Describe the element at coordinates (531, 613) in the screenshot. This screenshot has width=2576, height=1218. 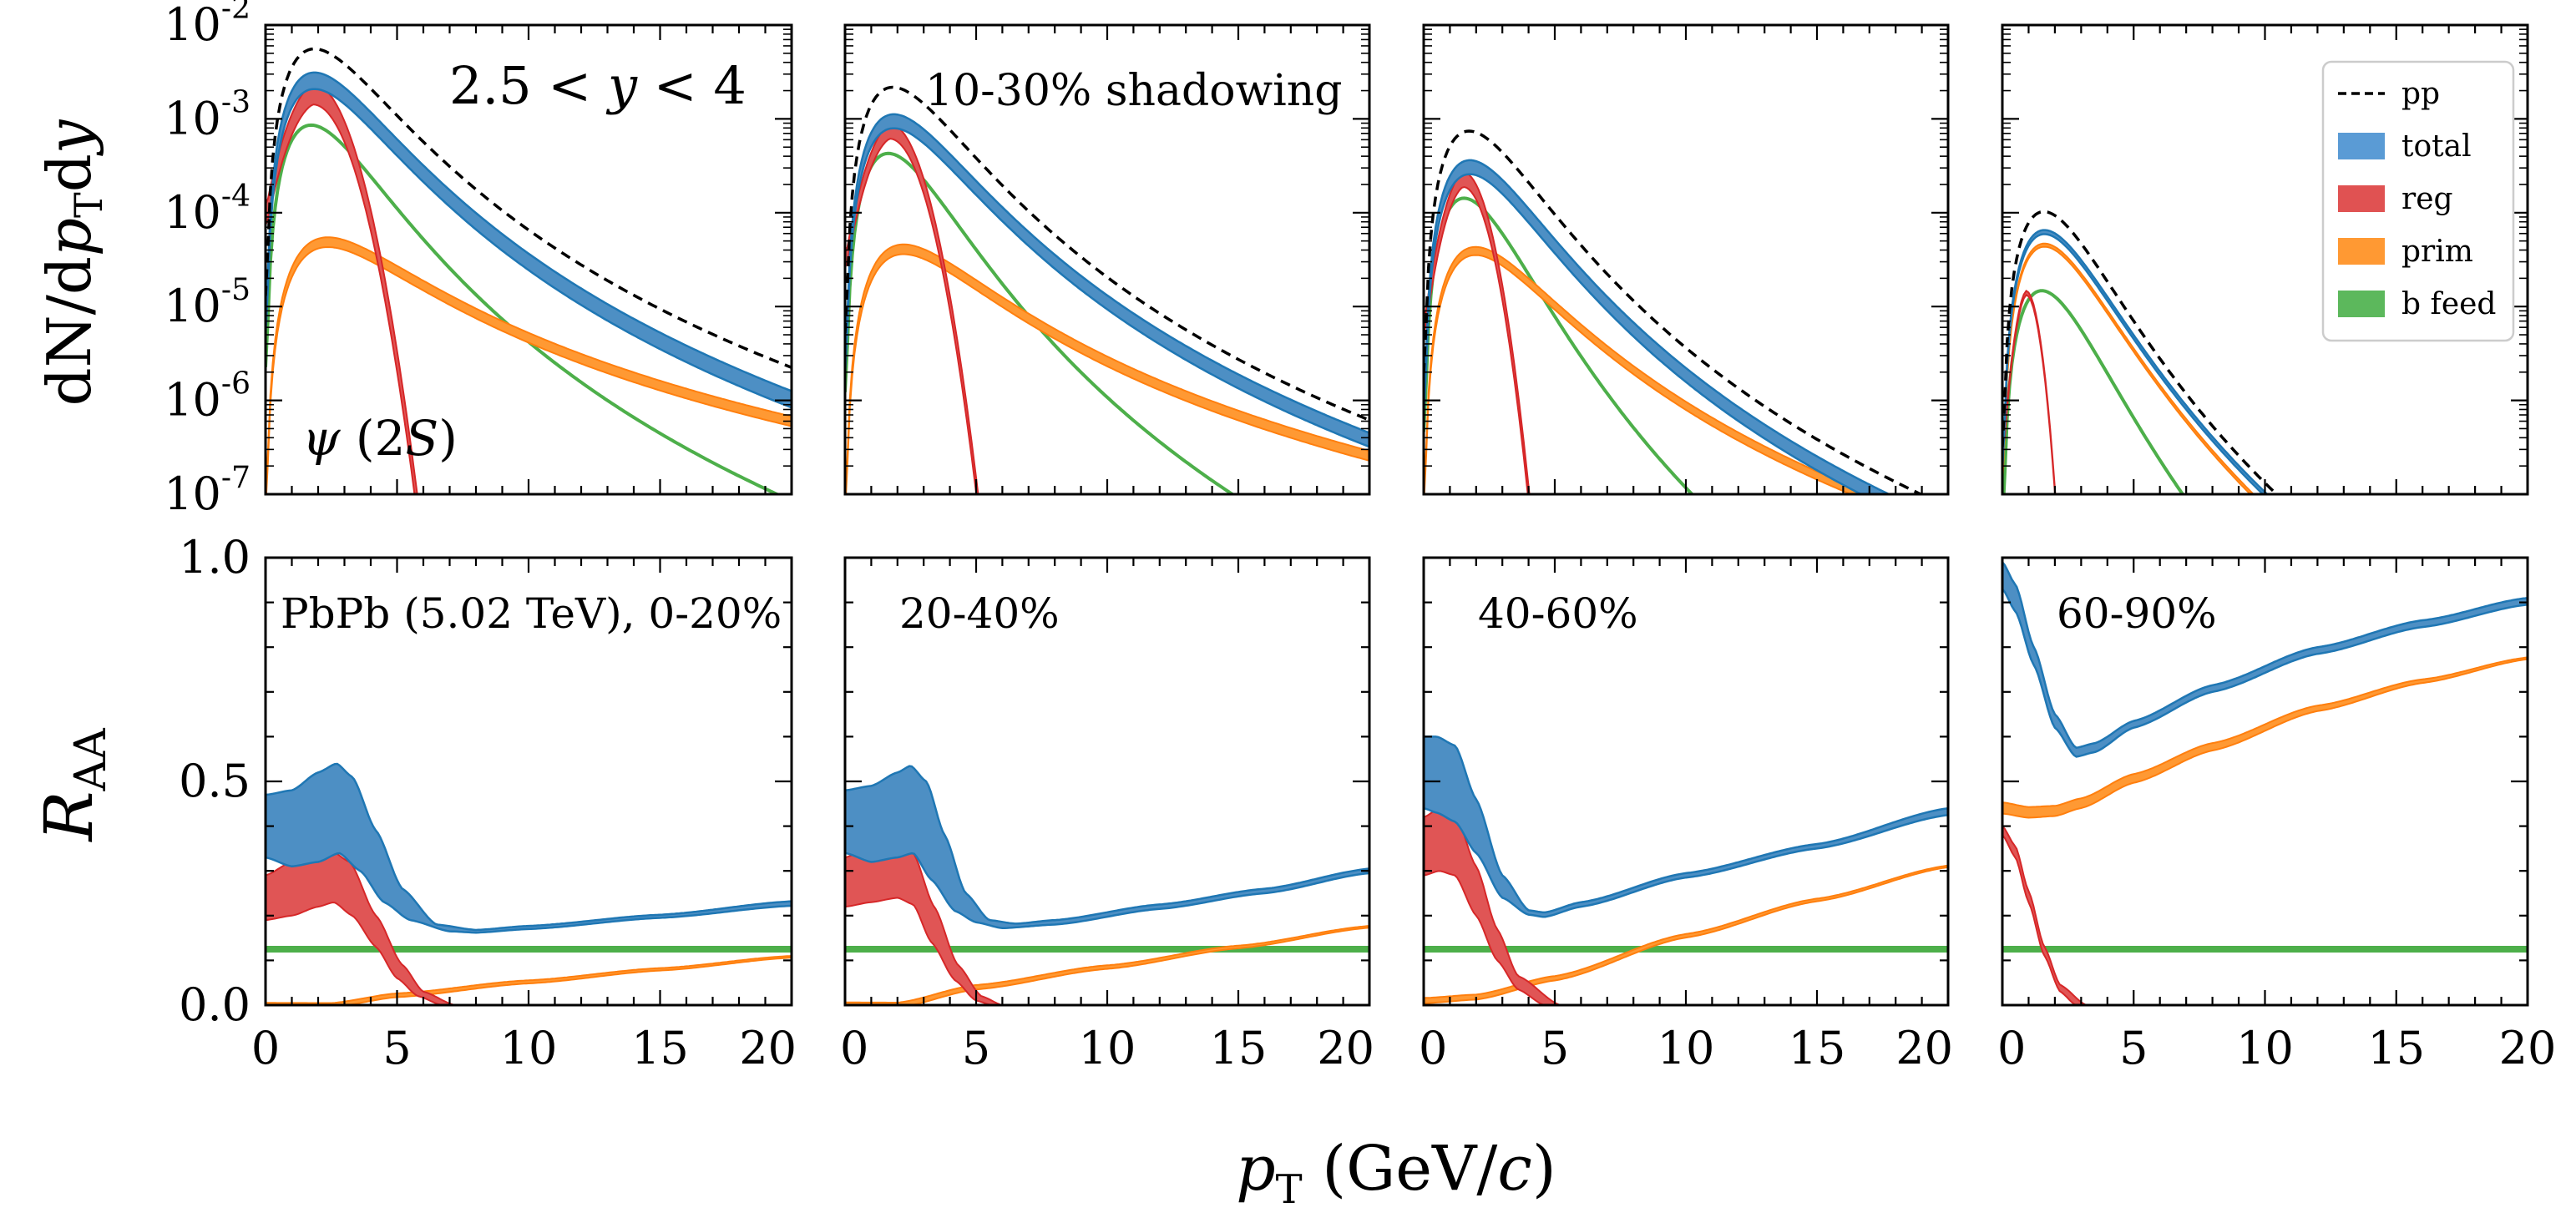
I see `centrality-label: PbPb (5.02 TeV), 0-20%` at that location.